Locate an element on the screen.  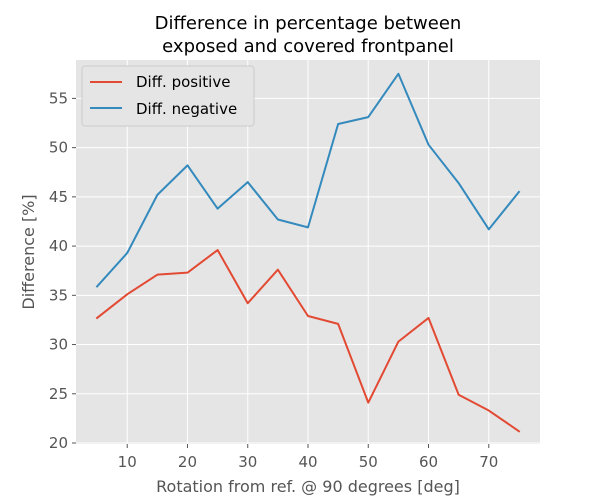
x-axis-label: Rotation from ref. @ 90 degrees [deg] is located at coordinates (308, 486).